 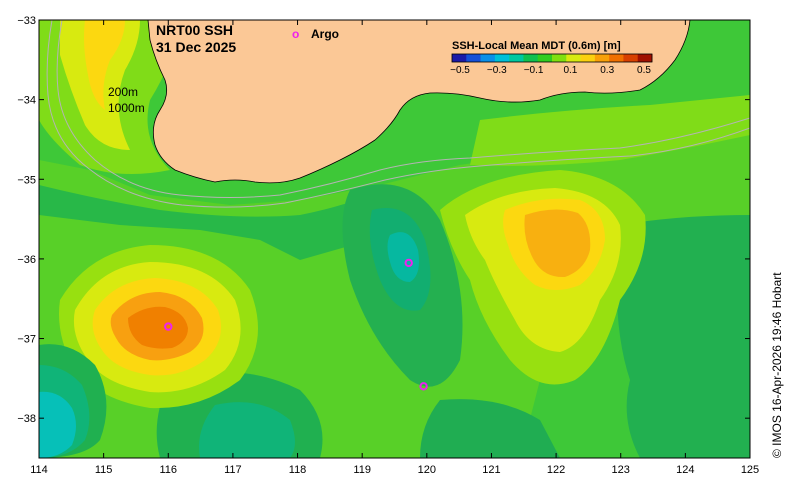 I want to click on depth-label-200m: 200m, so click(x=123, y=92).